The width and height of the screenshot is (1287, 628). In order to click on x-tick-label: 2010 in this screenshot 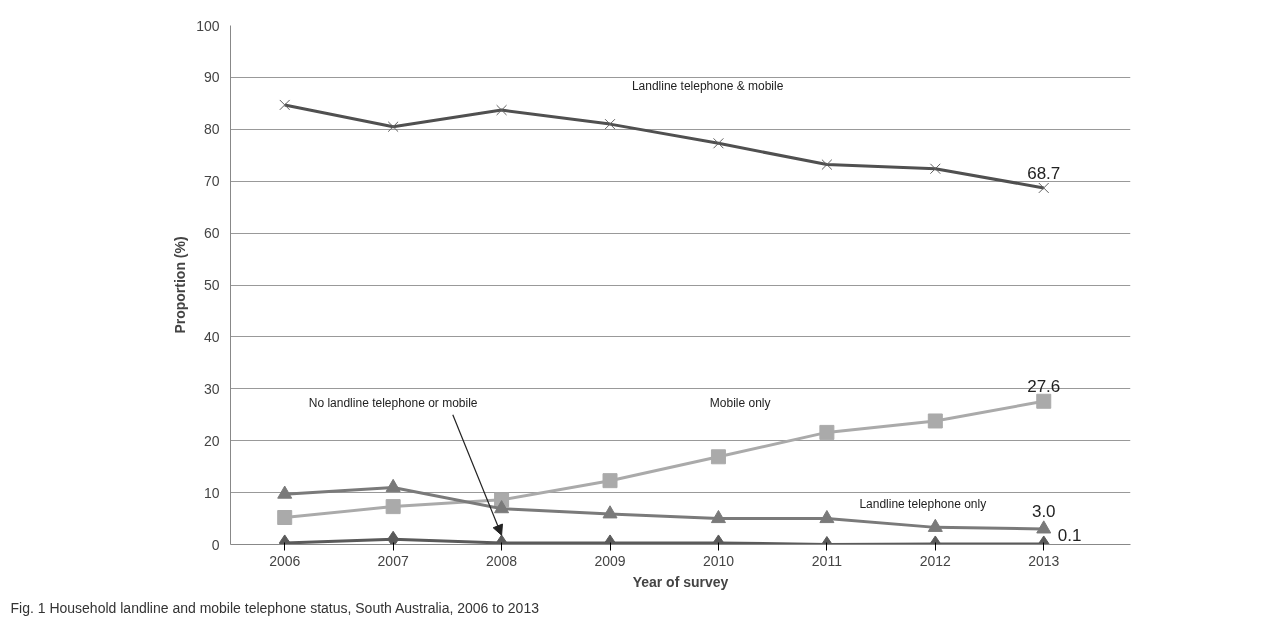, I will do `click(718, 560)`.